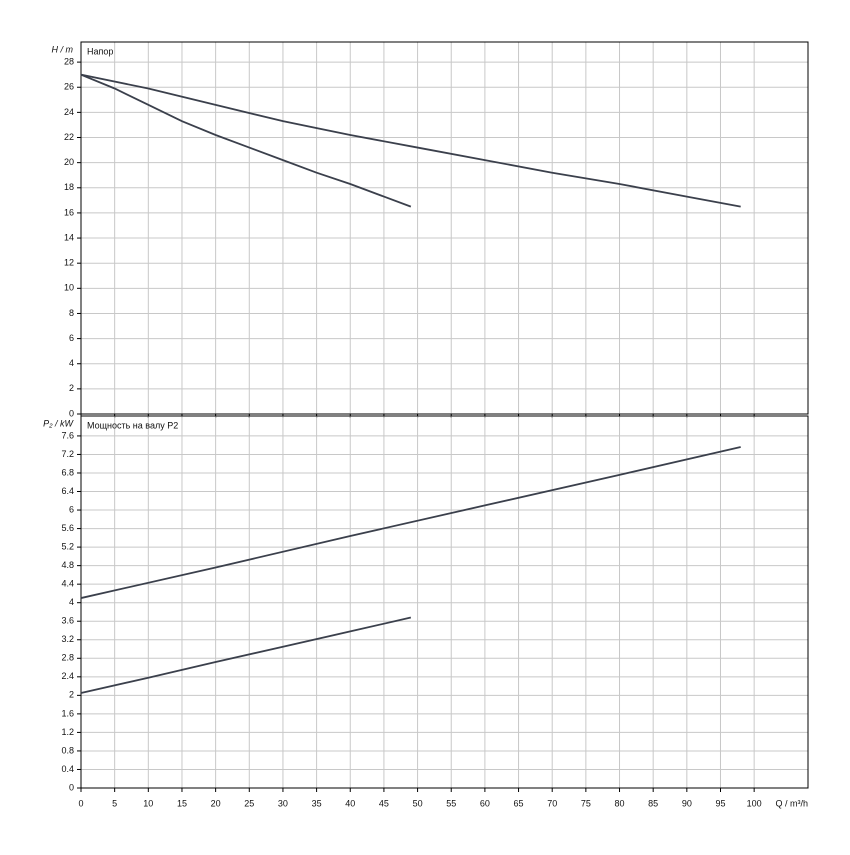 The width and height of the screenshot is (850, 855). I want to click on x-tick-label: 25, so click(249, 803).